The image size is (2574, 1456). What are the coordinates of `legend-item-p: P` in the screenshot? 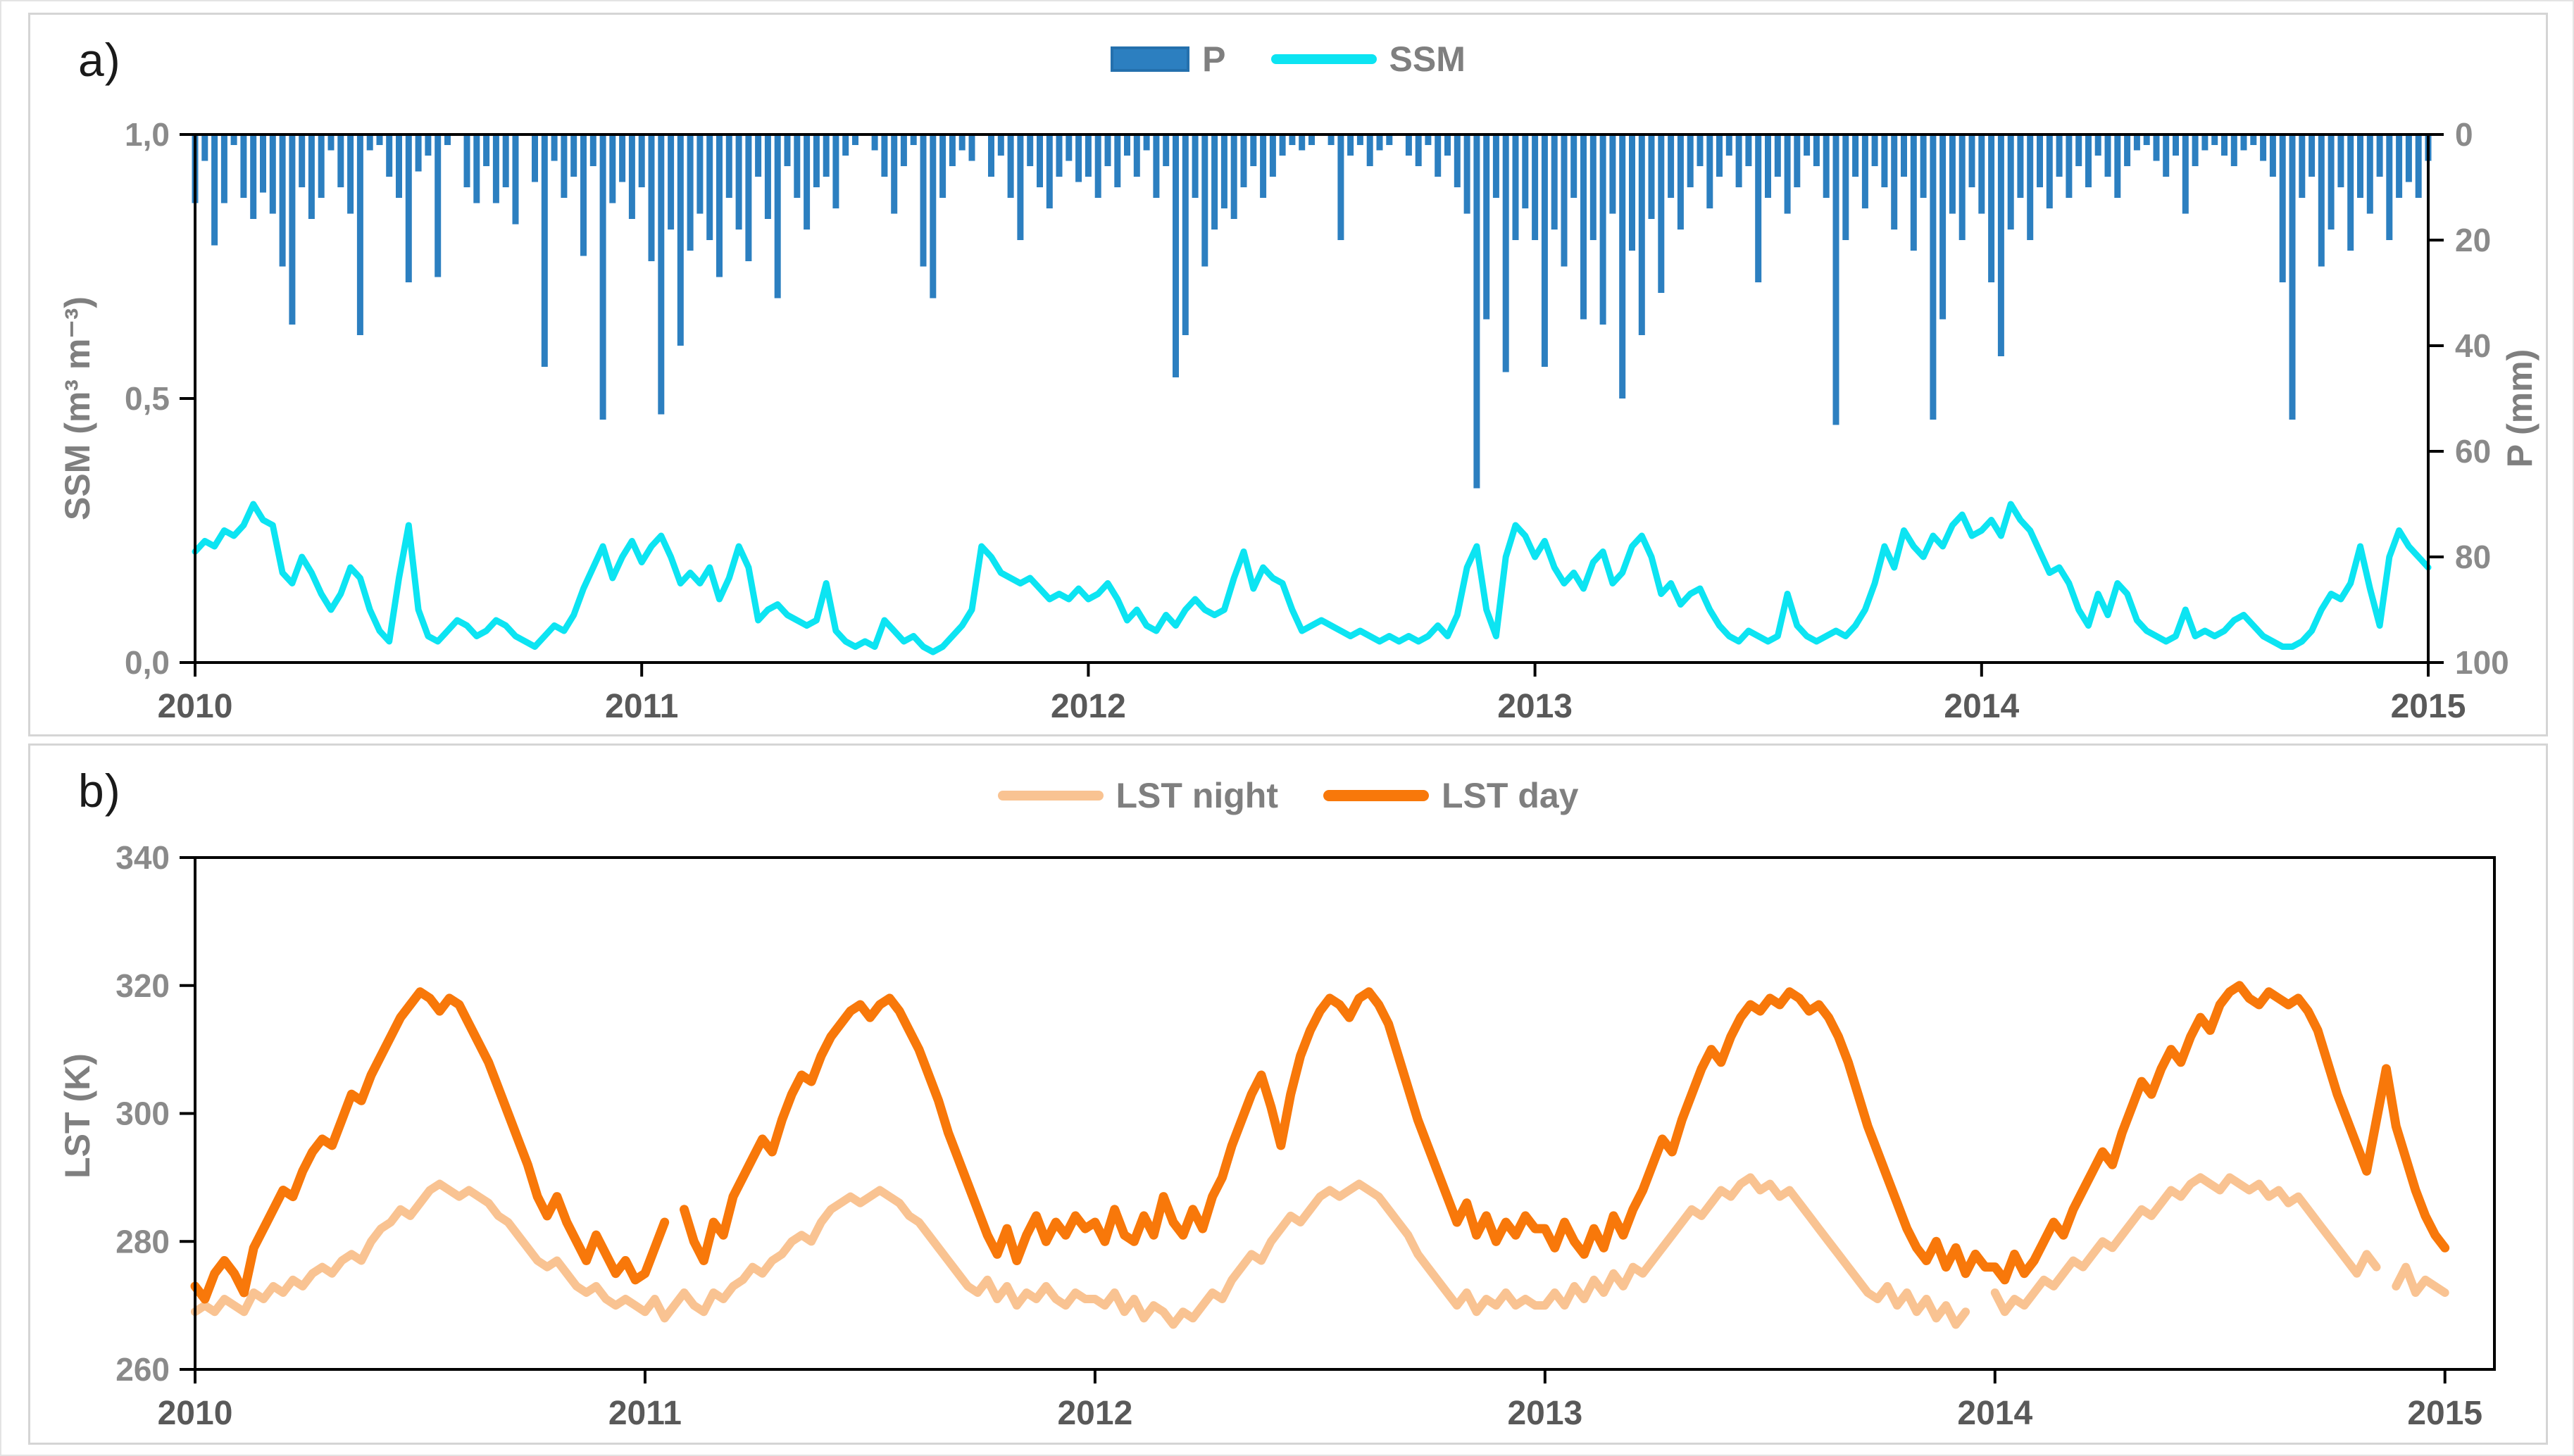 It's located at (1169, 59).